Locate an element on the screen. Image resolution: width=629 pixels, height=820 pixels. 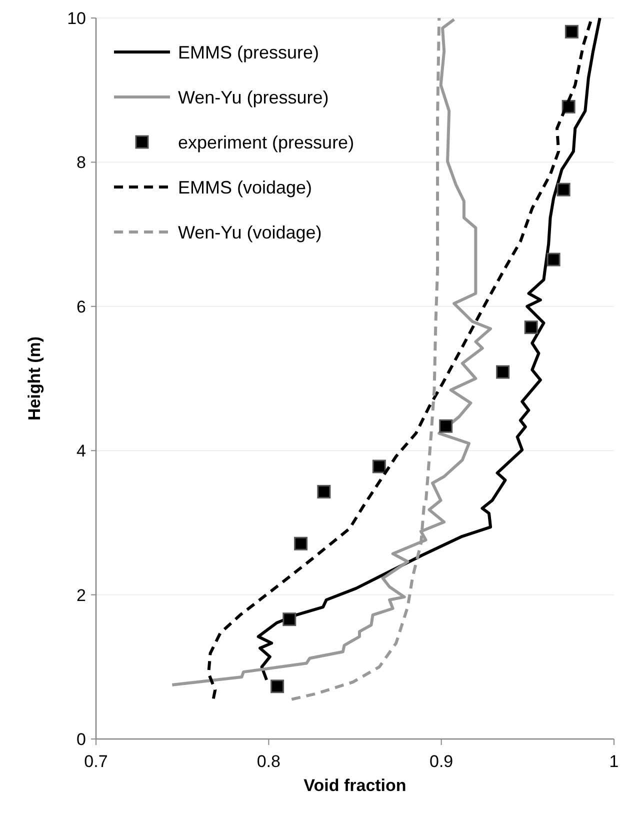
x-tick-label: 0.9 is located at coordinates (442, 761).